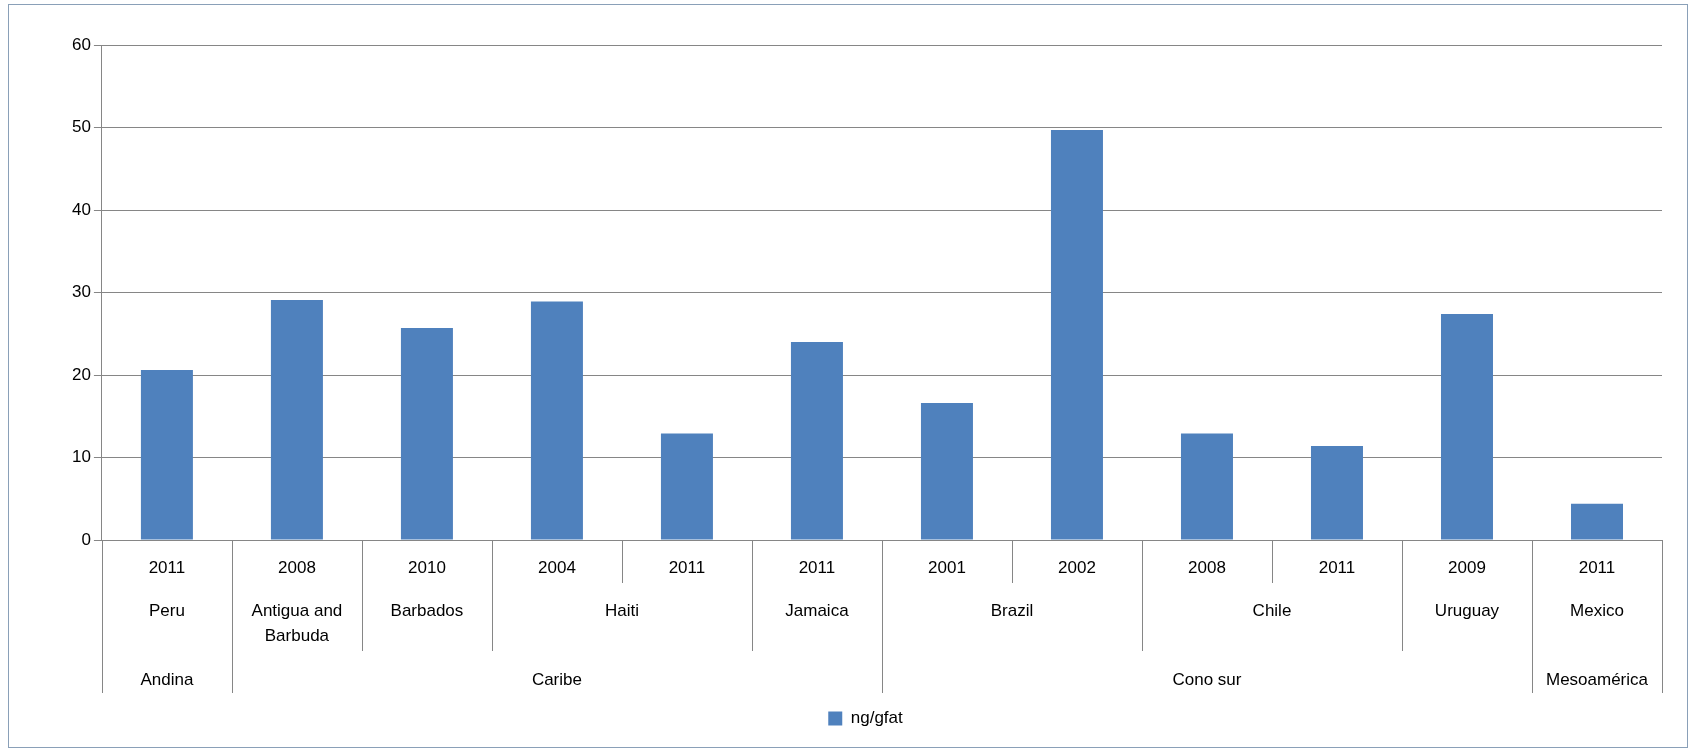 This screenshot has width=1696, height=752. Describe the element at coordinates (167, 679) in the screenshot. I see `text: Andina` at that location.